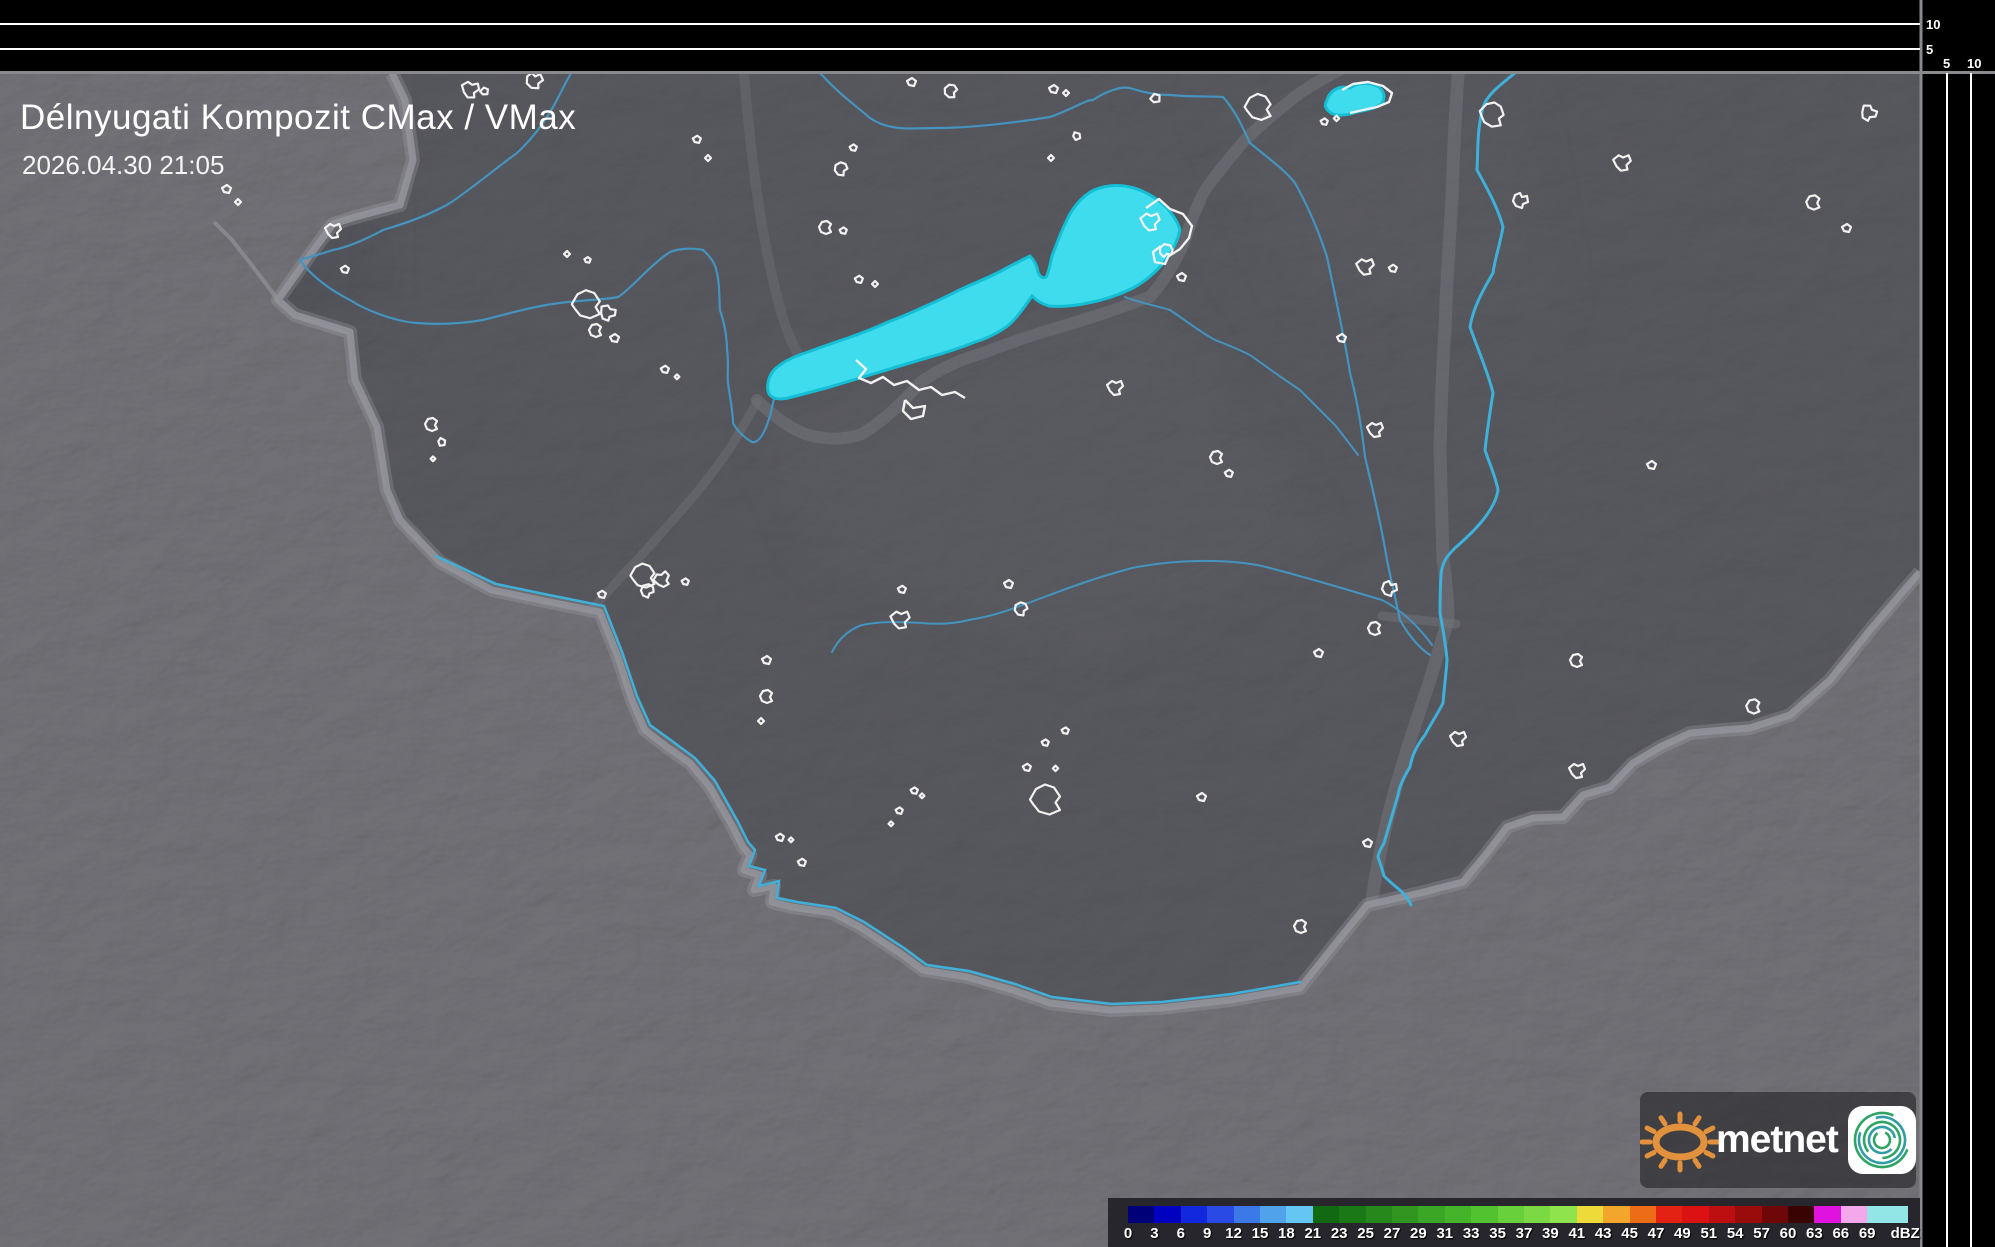 This screenshot has width=1995, height=1247. Describe the element at coordinates (1550, 1233) in the screenshot. I see `legend-tick-label: 39` at that location.